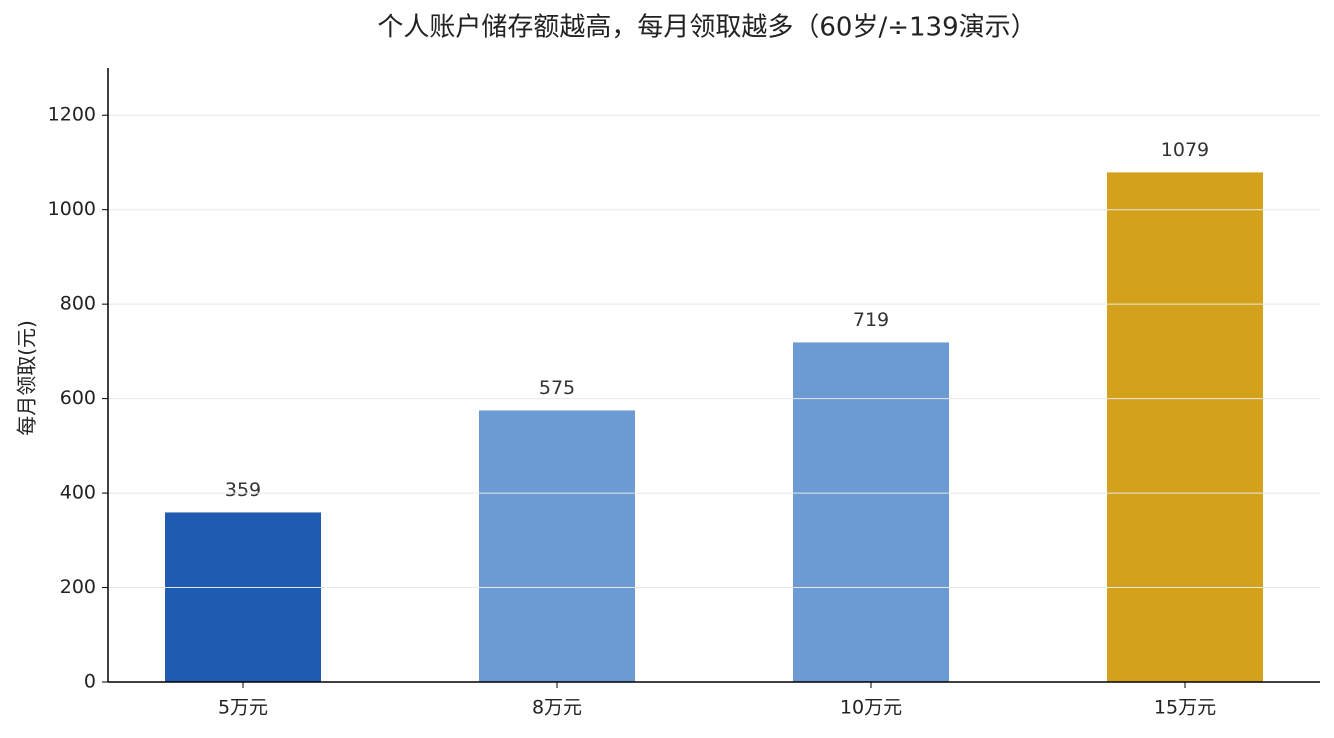 The width and height of the screenshot is (1334, 738). Describe the element at coordinates (871, 320) in the screenshot. I see `value-label: 719` at that location.